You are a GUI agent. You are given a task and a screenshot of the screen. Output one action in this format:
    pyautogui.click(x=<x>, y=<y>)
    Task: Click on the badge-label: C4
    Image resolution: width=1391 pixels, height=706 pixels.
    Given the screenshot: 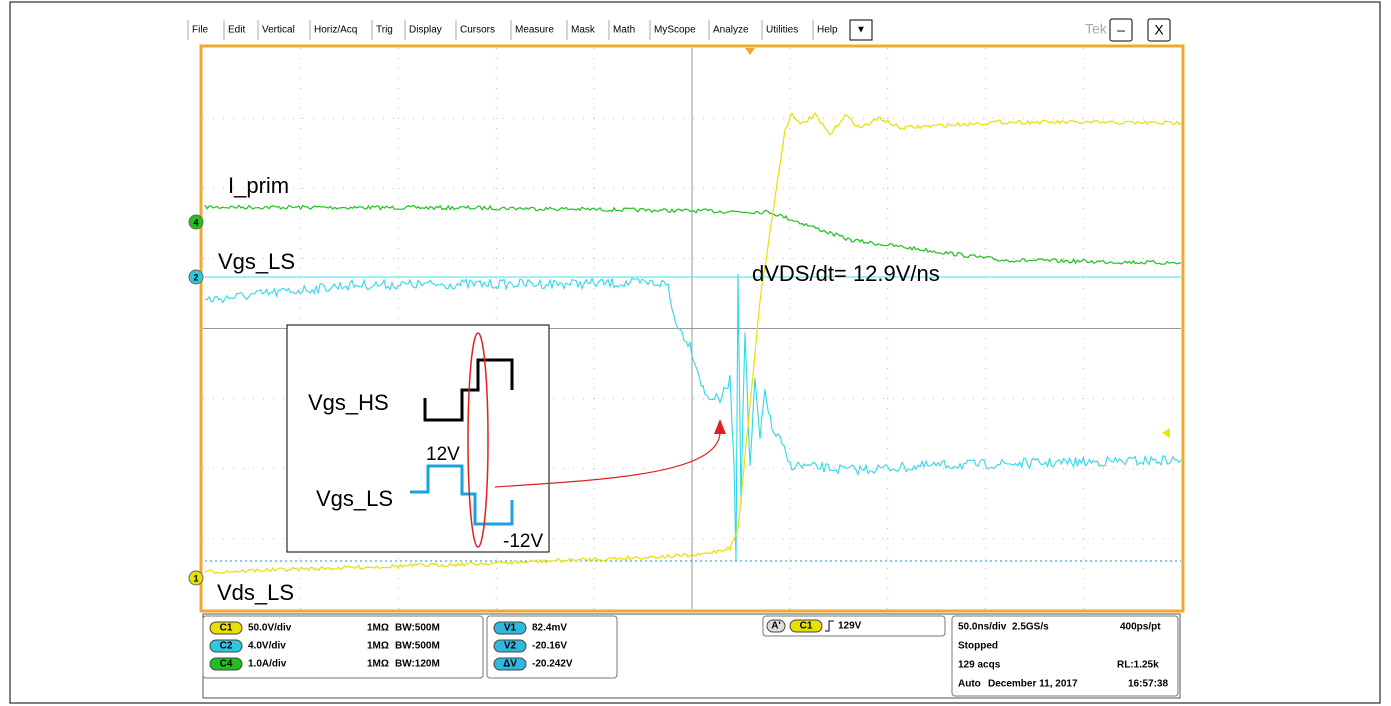 What is the action you would take?
    pyautogui.click(x=226, y=664)
    